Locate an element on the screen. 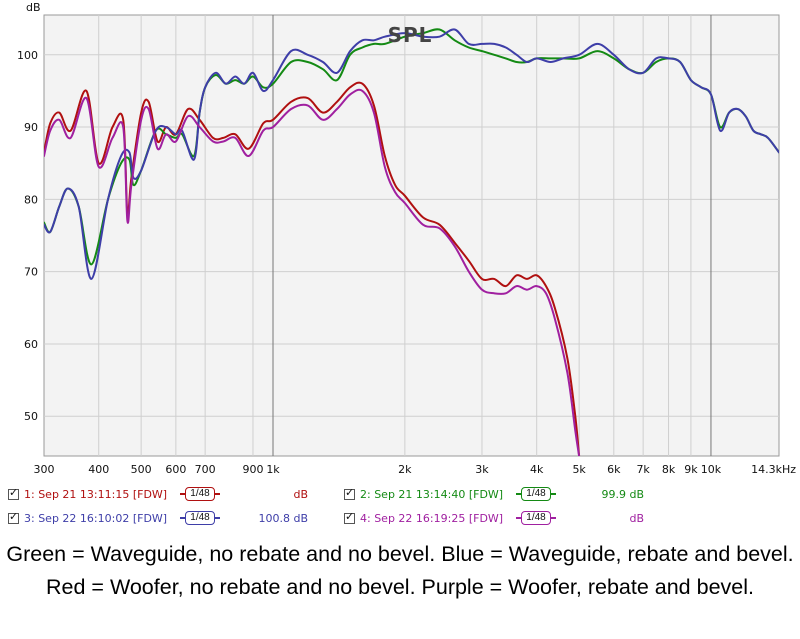 The height and width of the screenshot is (639, 800). smoothing-control-1: 1/48 is located at coordinates (200, 494).